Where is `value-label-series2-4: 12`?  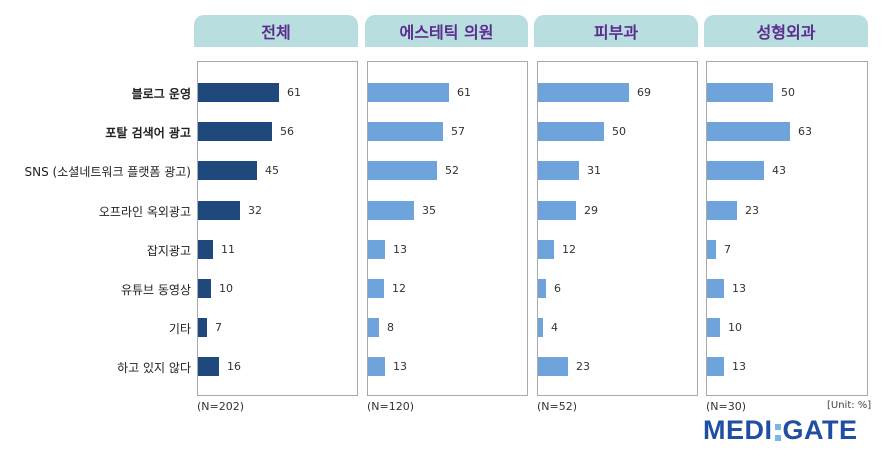
value-label-series2-4: 12 is located at coordinates (569, 249).